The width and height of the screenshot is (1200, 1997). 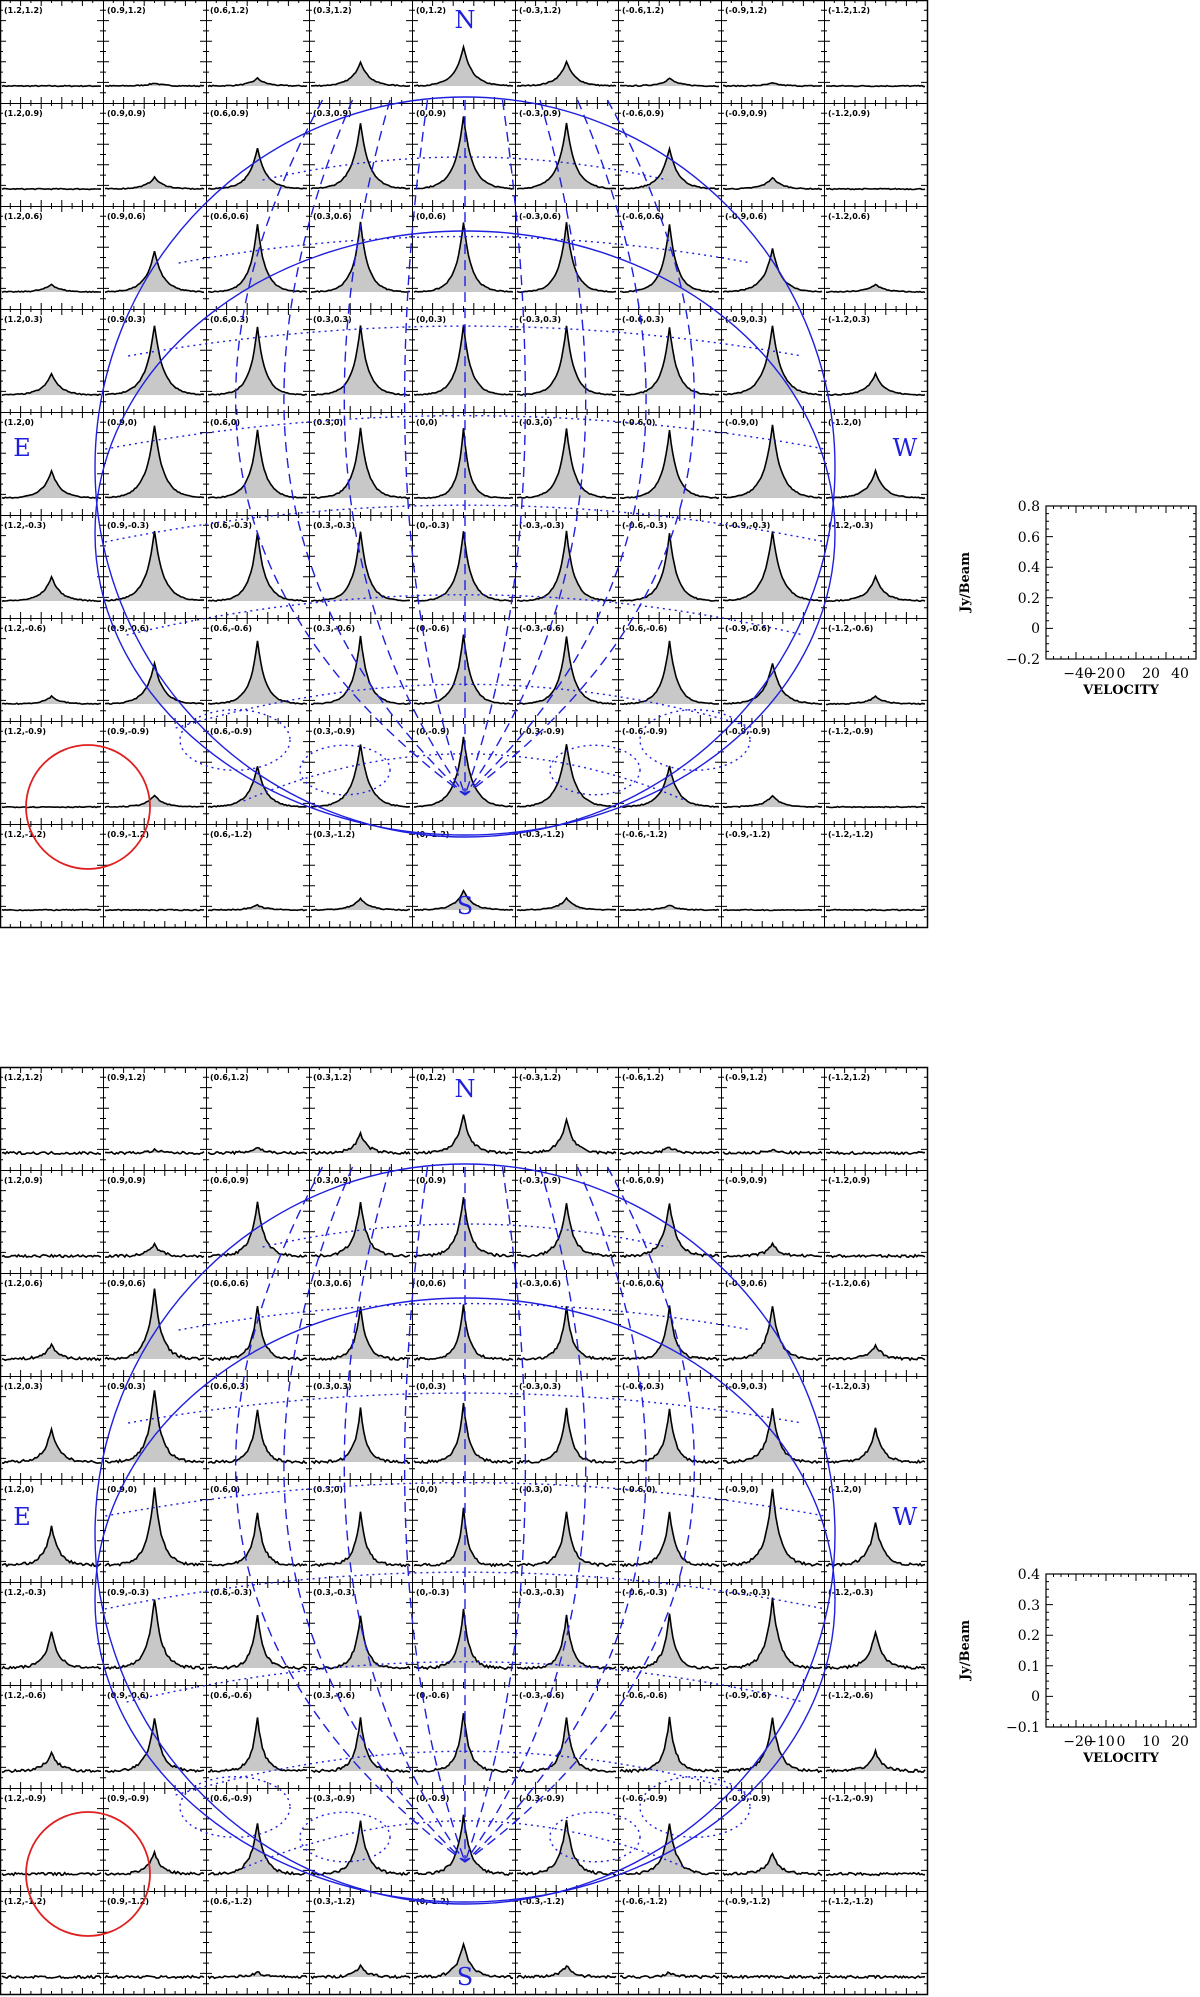 What do you see at coordinates (844, 422) in the screenshot?
I see `offset-label: (-1.2,0)` at bounding box center [844, 422].